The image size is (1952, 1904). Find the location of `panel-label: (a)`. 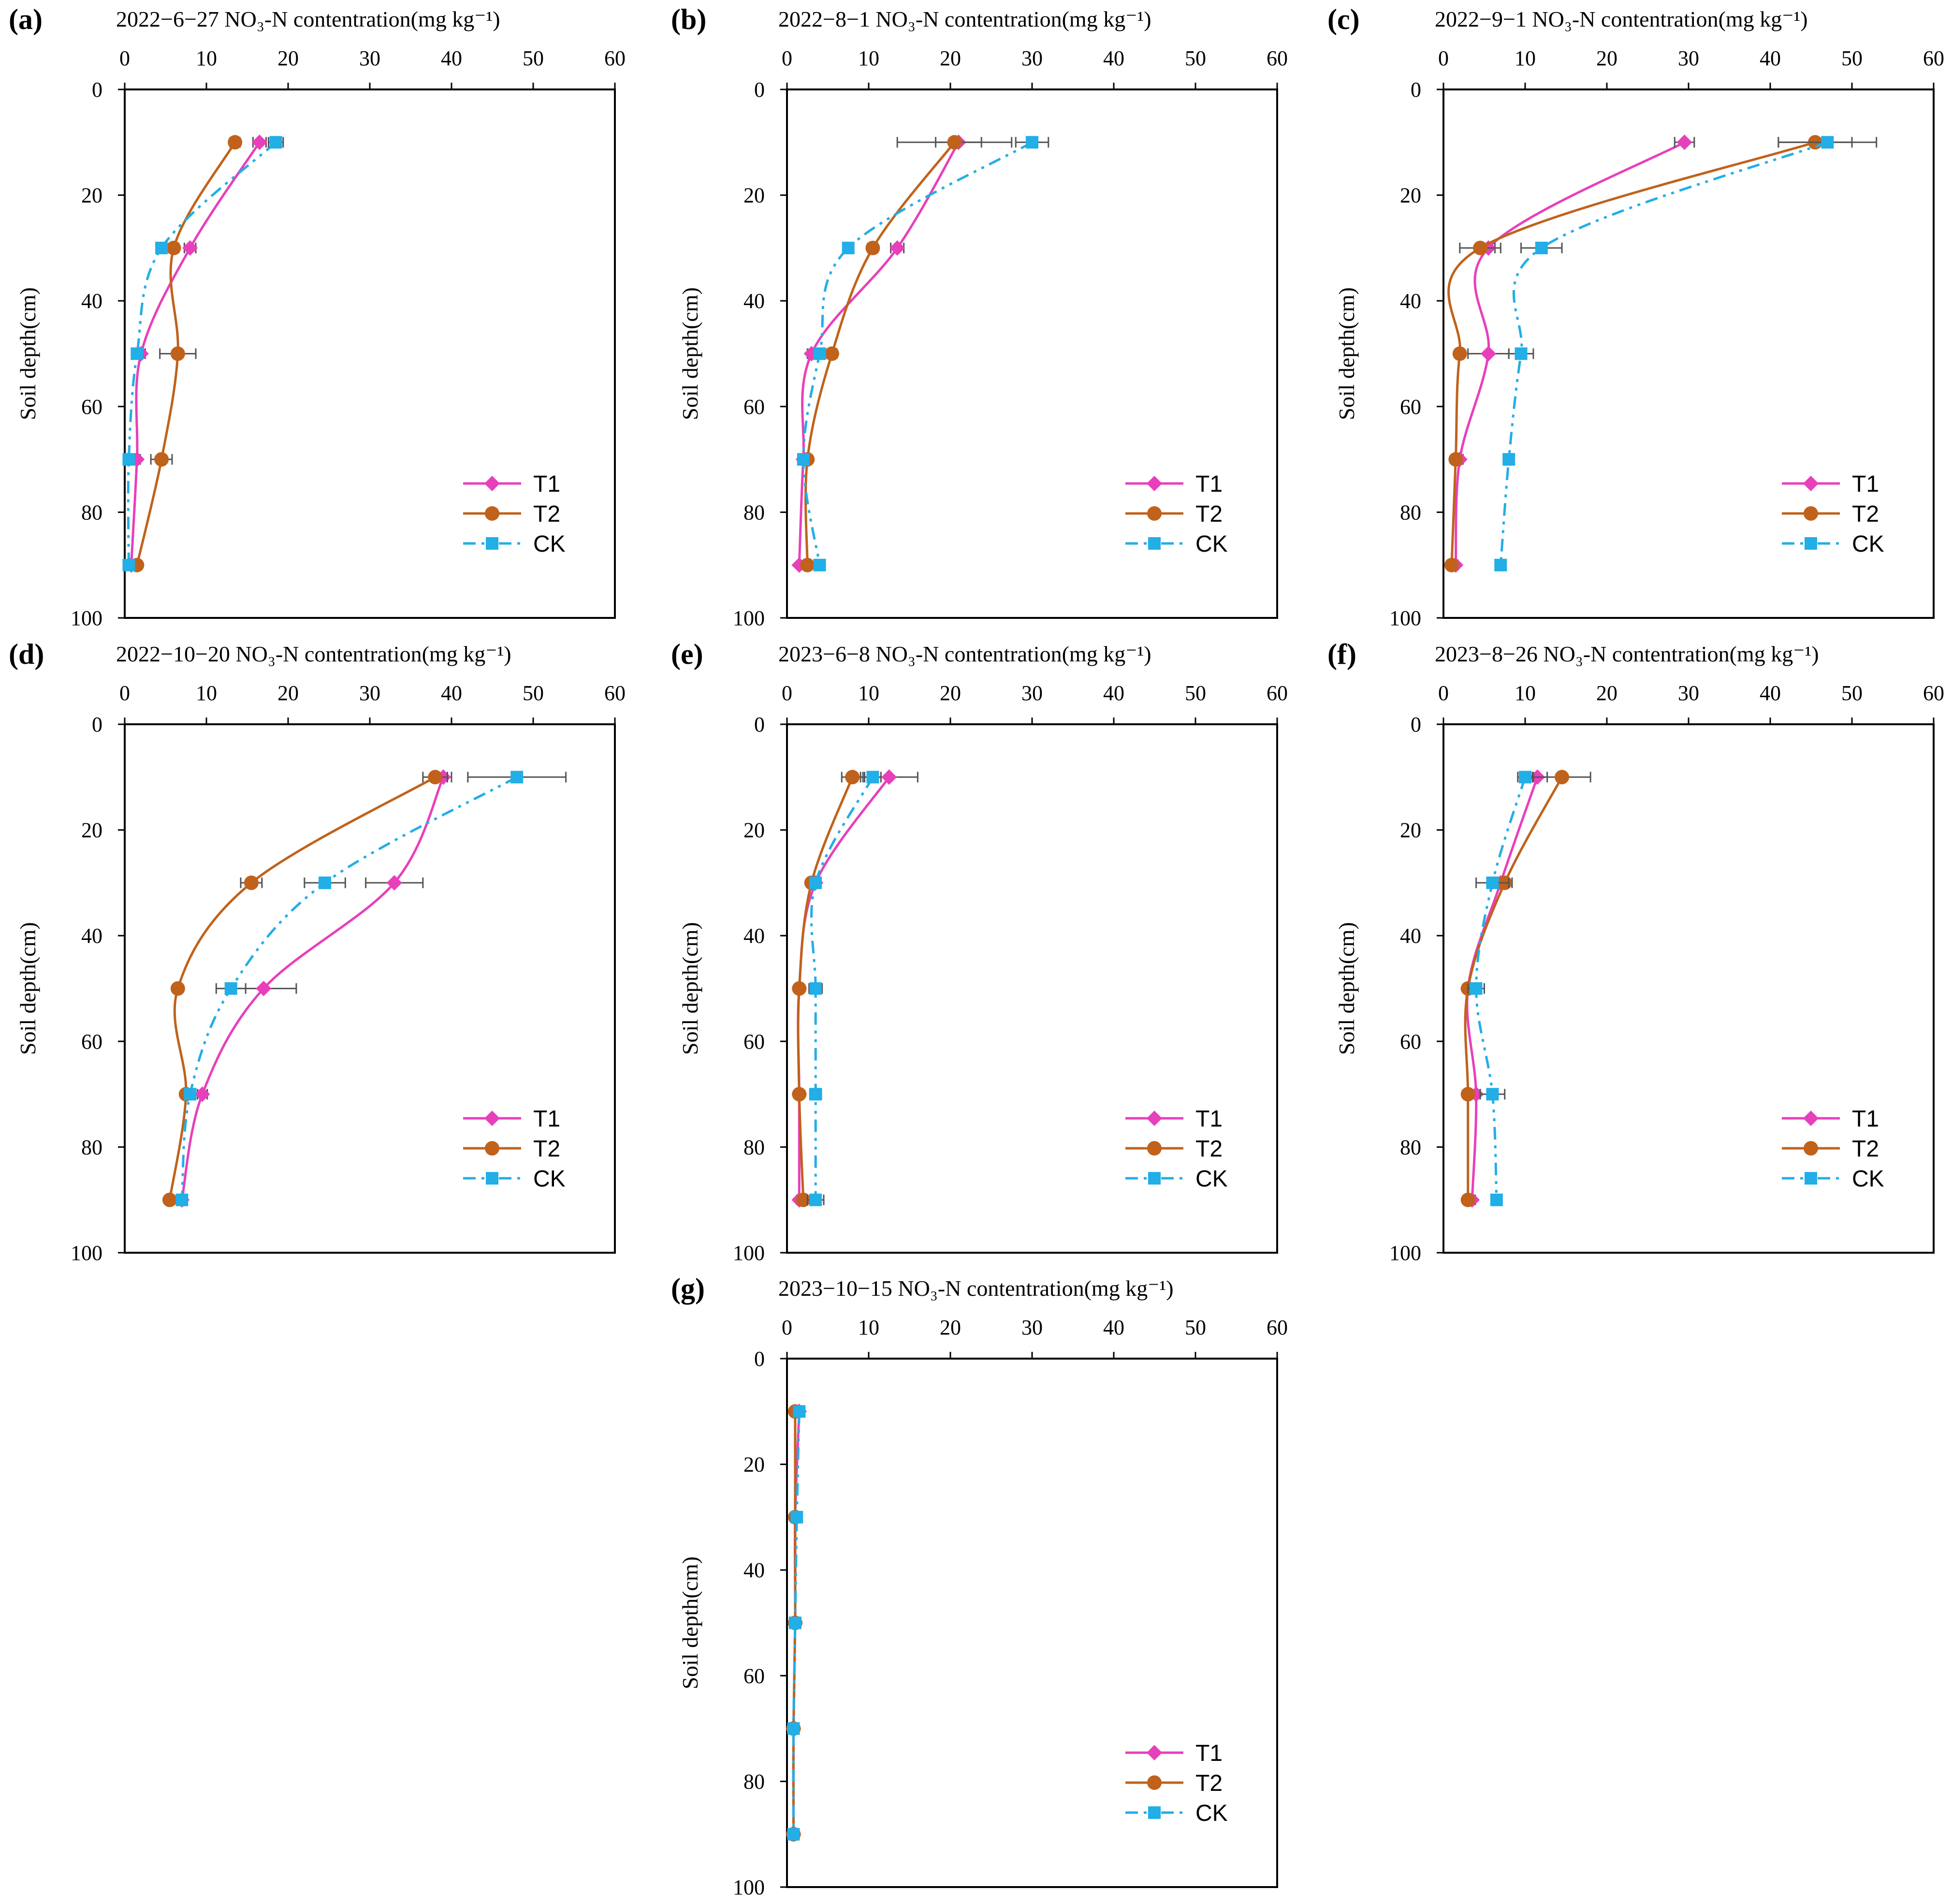

panel-label: (a) is located at coordinates (26, 19).